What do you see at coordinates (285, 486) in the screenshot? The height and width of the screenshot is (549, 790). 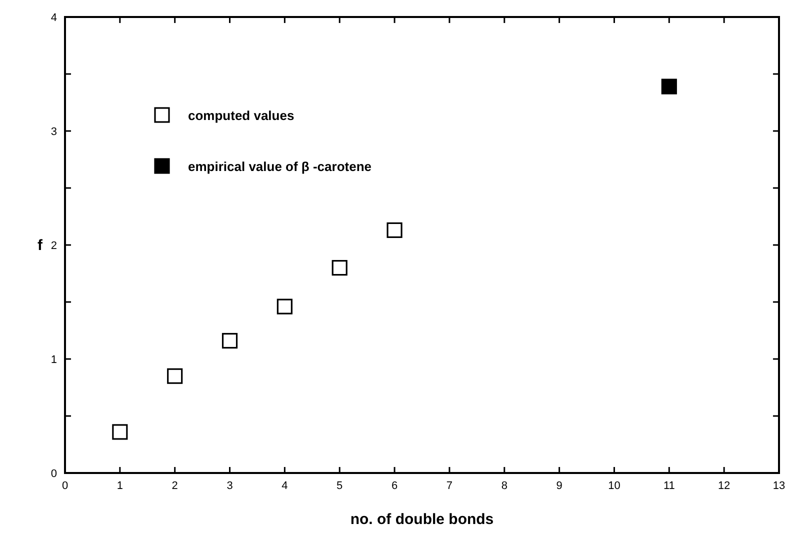 I see `x-tick-label: 4` at bounding box center [285, 486].